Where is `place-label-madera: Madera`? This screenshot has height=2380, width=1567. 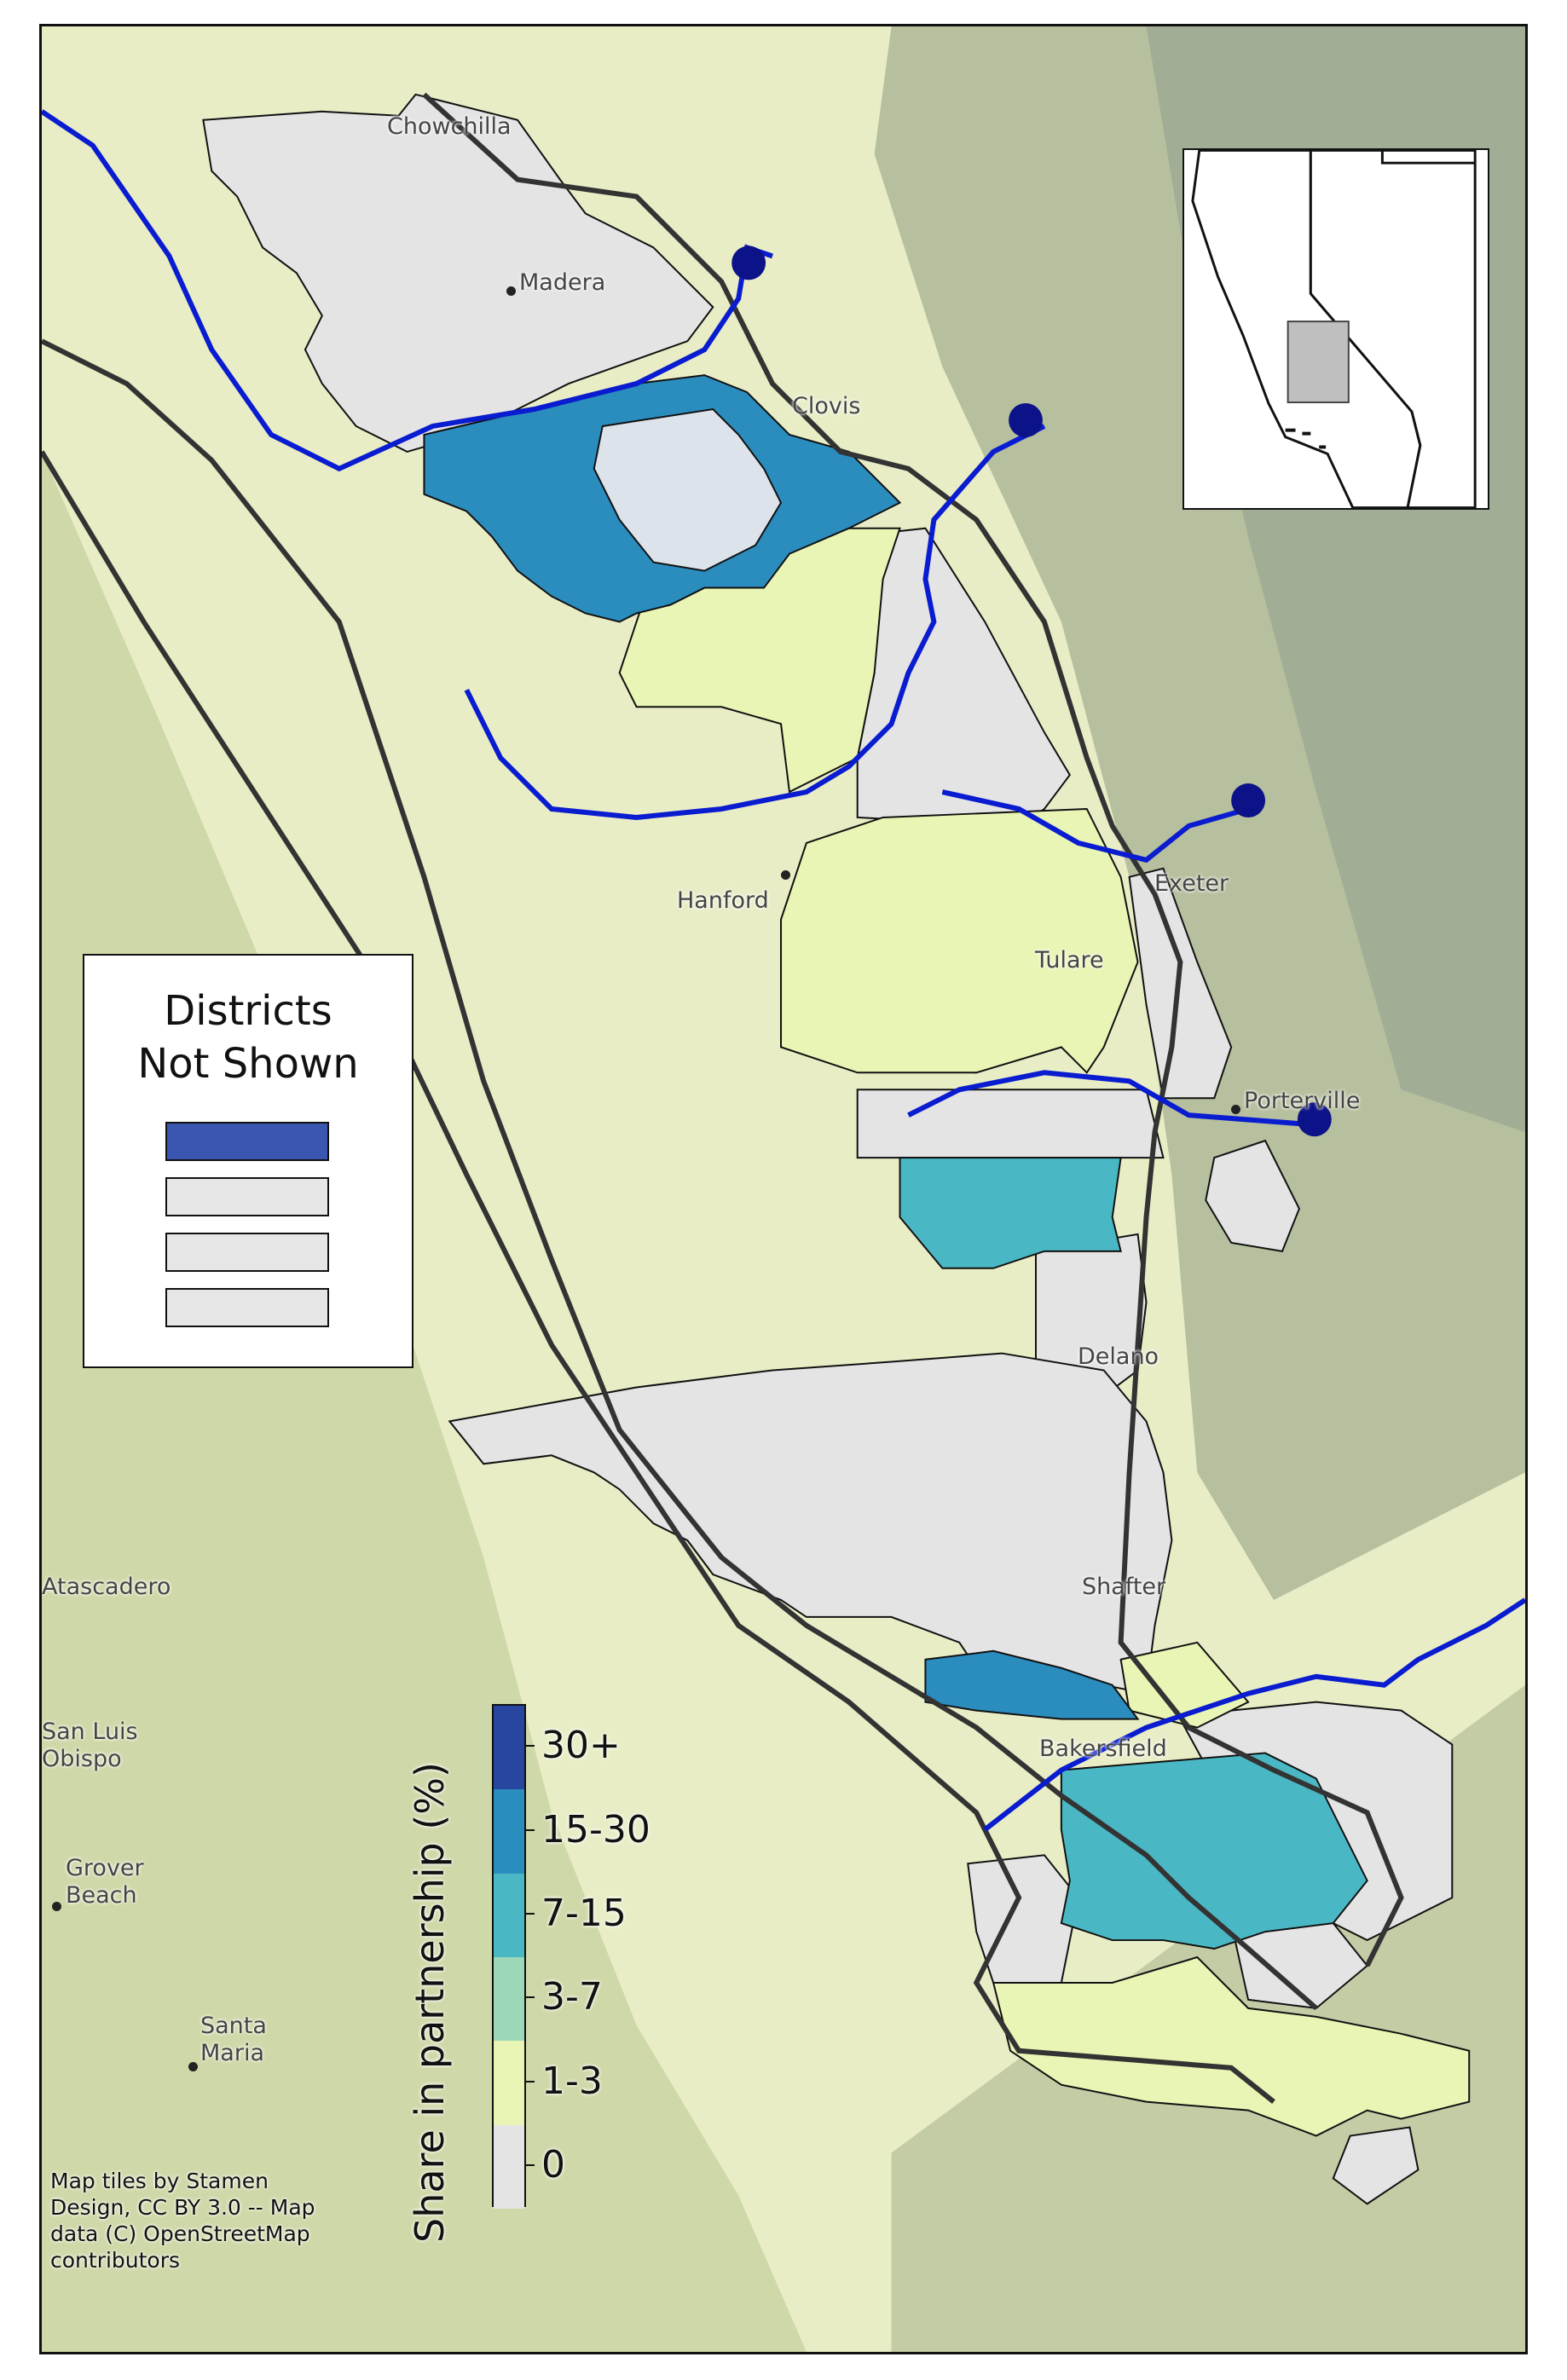 place-label-madera: Madera is located at coordinates (562, 282).